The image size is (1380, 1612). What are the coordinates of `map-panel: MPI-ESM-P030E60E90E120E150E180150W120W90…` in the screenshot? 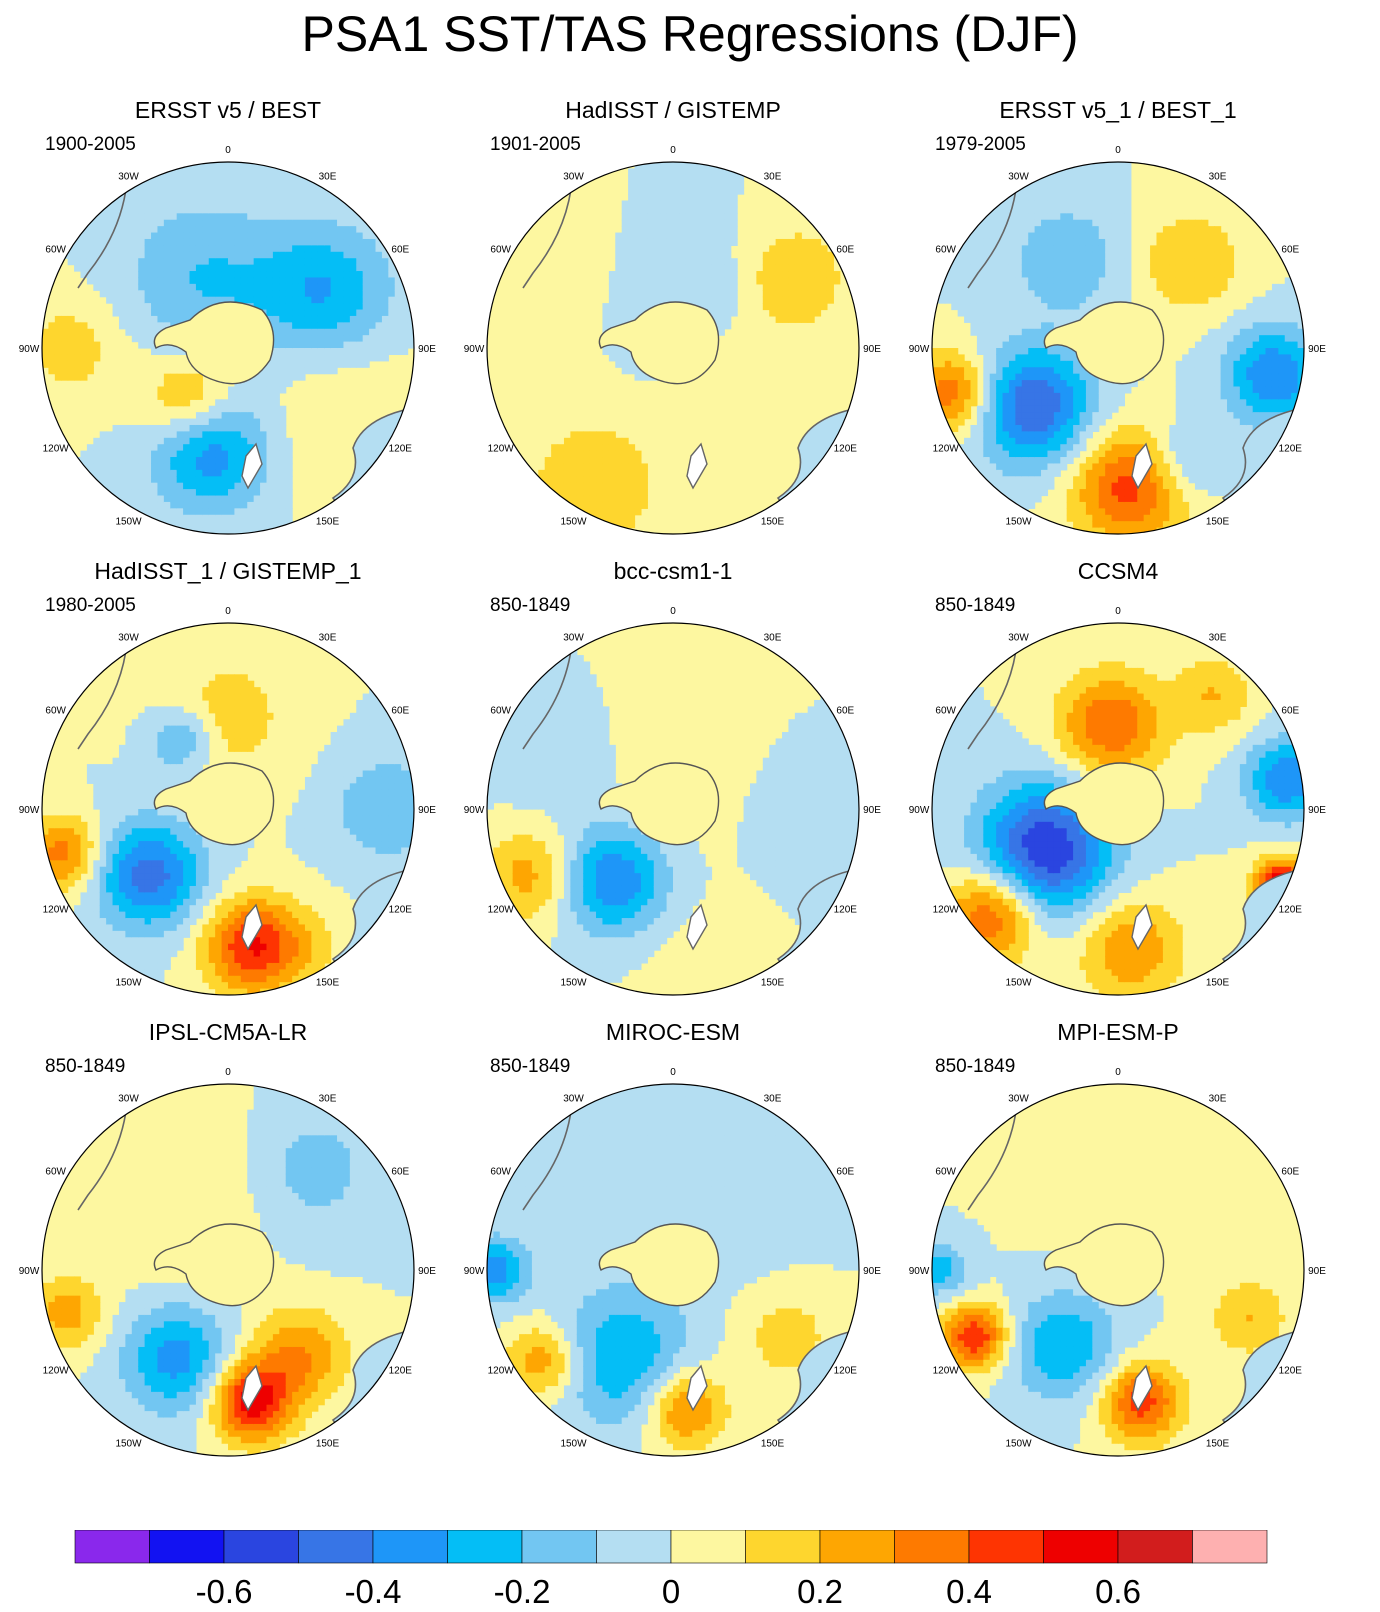 It's located at (1118, 1253).